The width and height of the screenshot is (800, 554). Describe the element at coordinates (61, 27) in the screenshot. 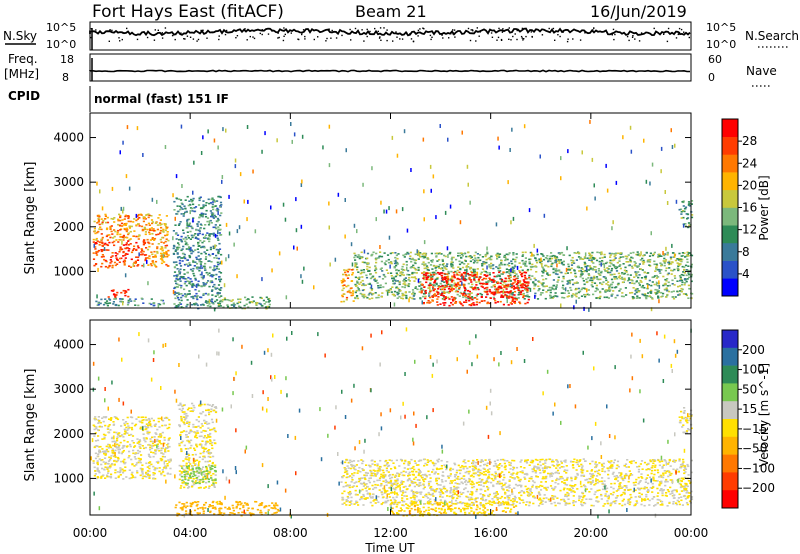

I see `nsky-tick-top-left: 10^5` at that location.